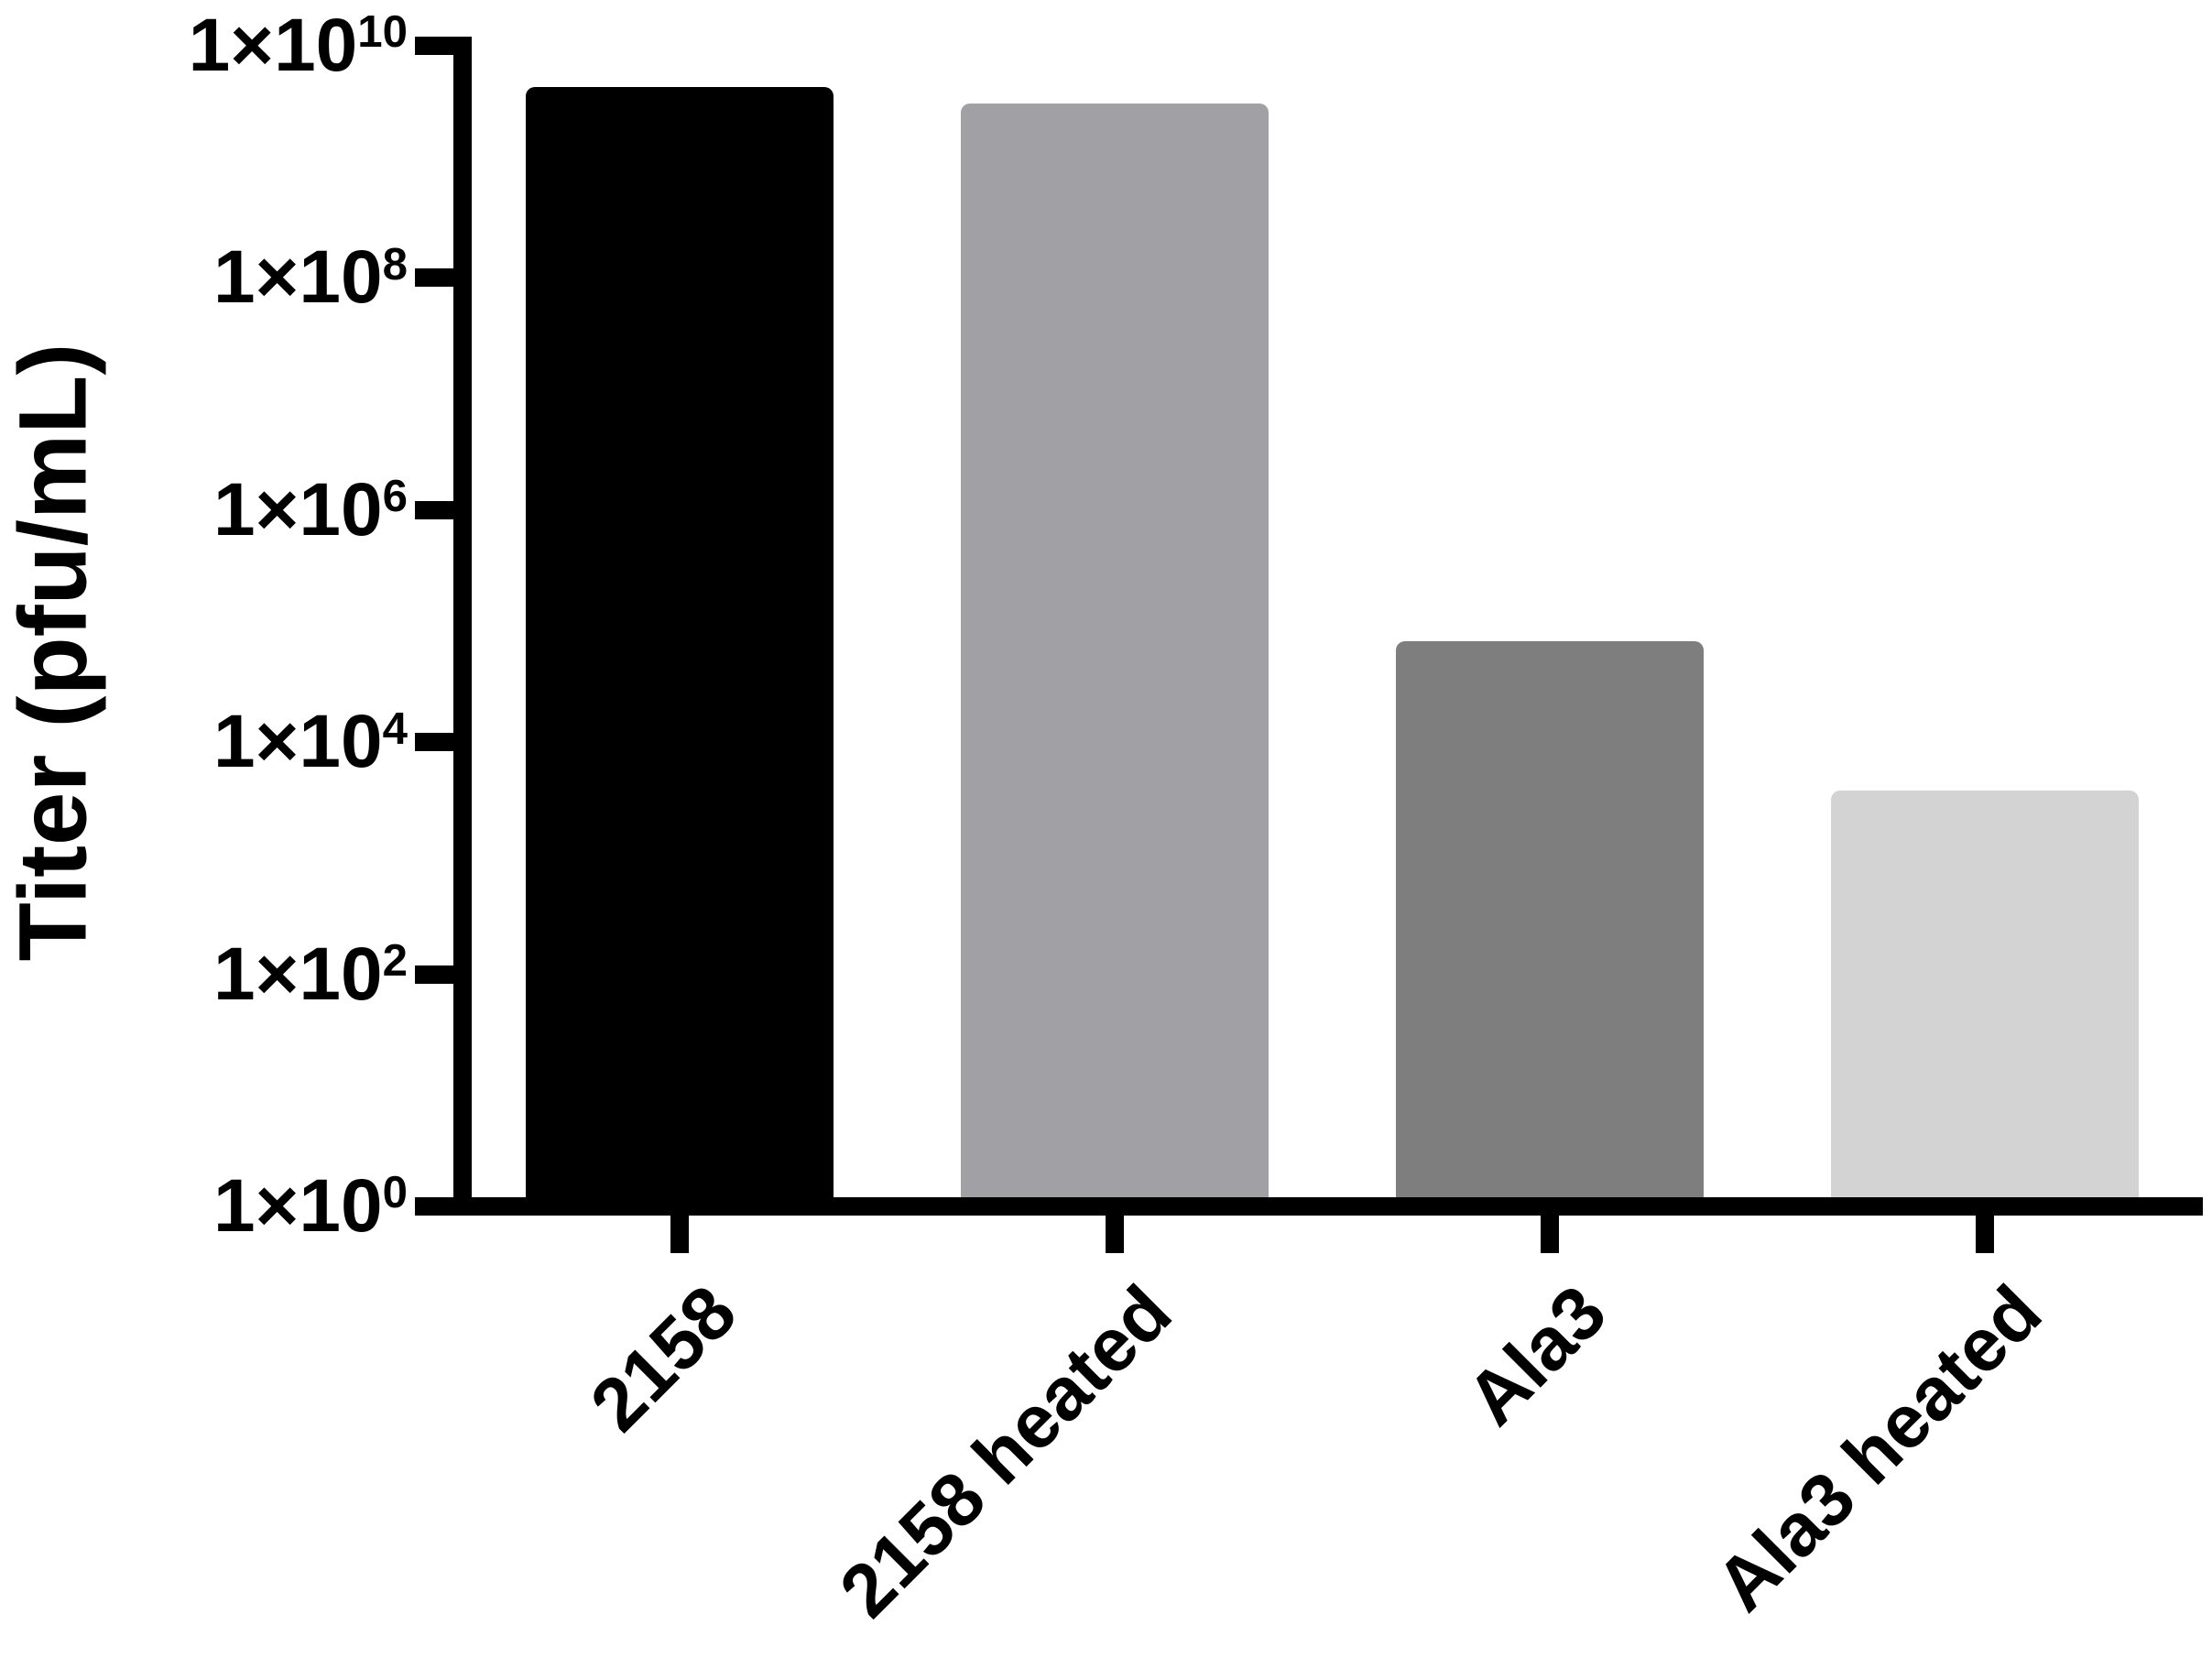  Describe the element at coordinates (1878, 1449) in the screenshot. I see `x-tick-label-ala3-heated: Ala3 heated` at that location.